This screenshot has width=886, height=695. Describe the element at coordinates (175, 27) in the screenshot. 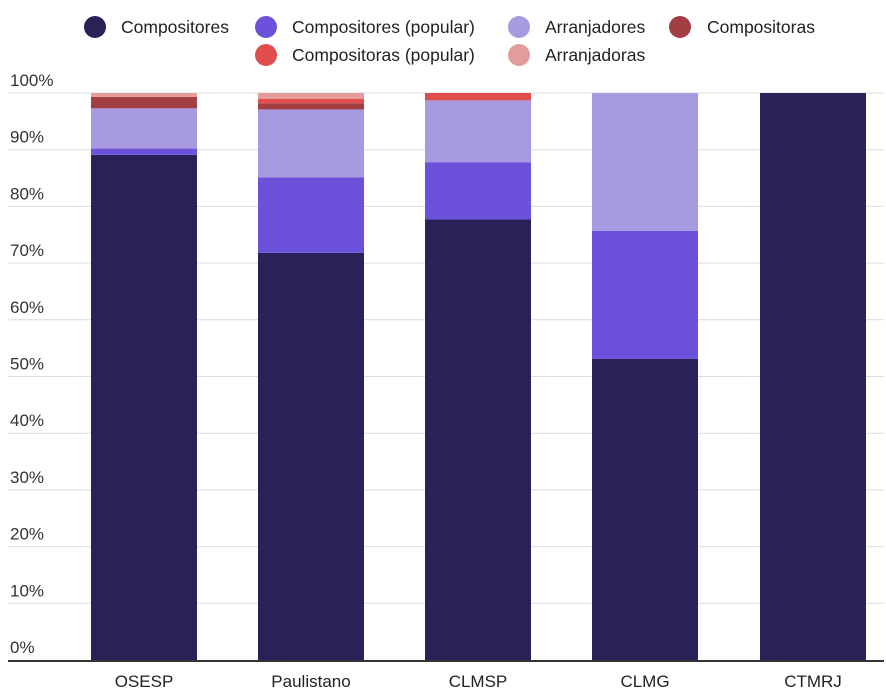

I see `legend-label: Compositores` at that location.